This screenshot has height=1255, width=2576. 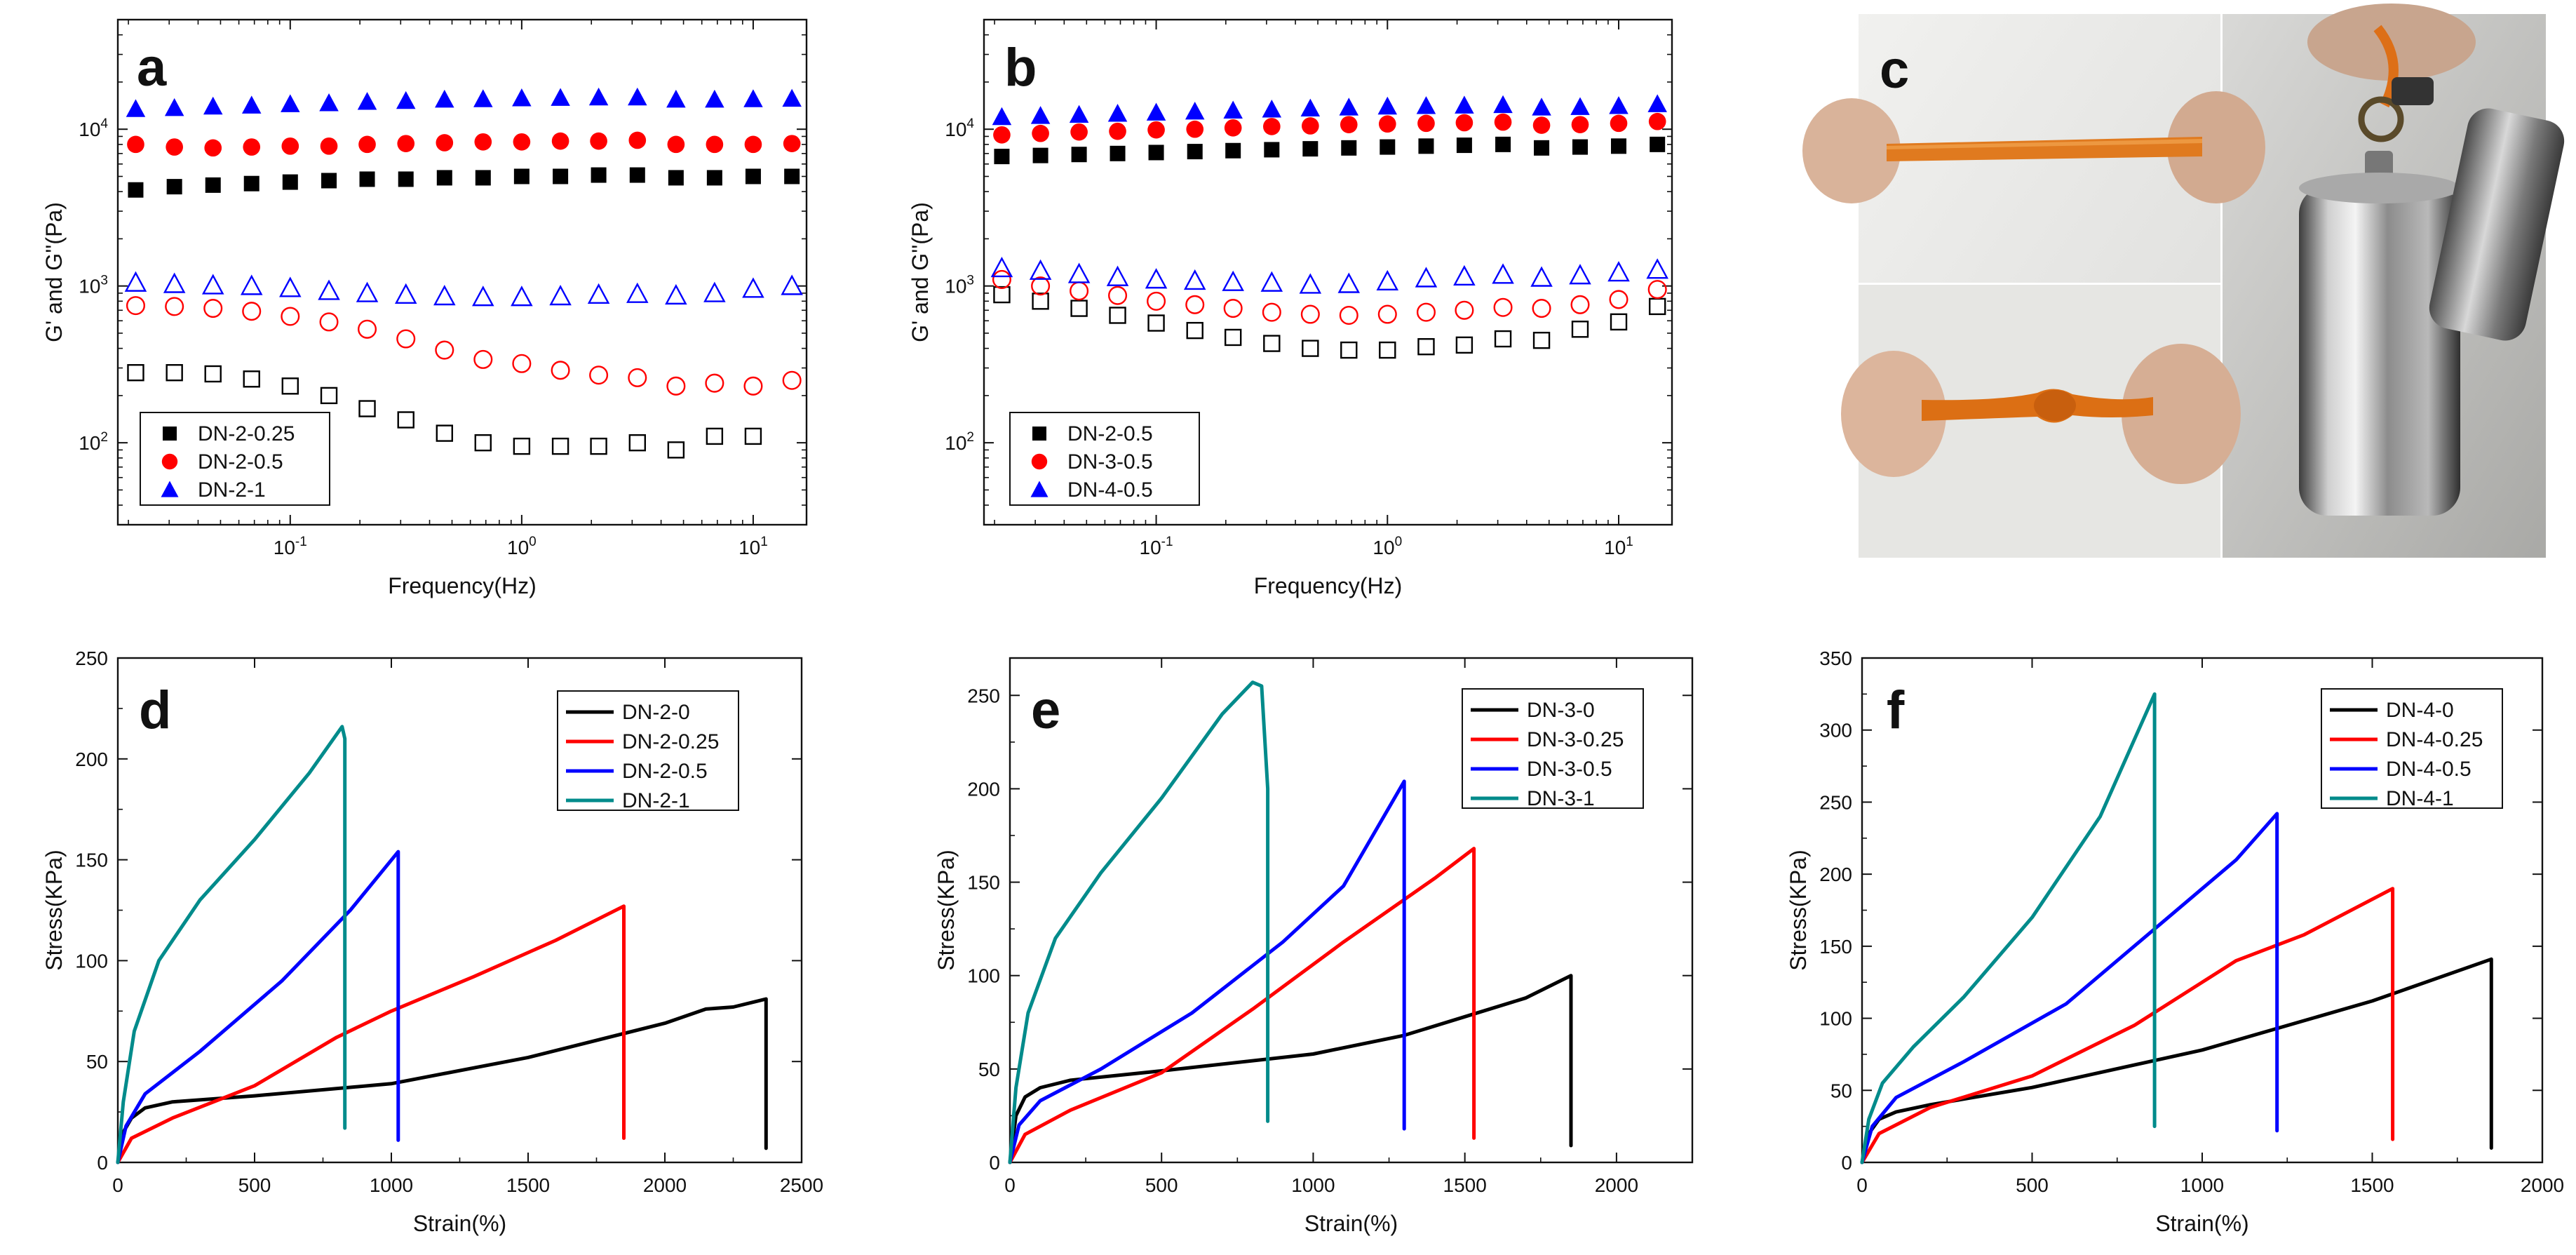 I want to click on x-tick-label: 1500, so click(x=528, y=1185).